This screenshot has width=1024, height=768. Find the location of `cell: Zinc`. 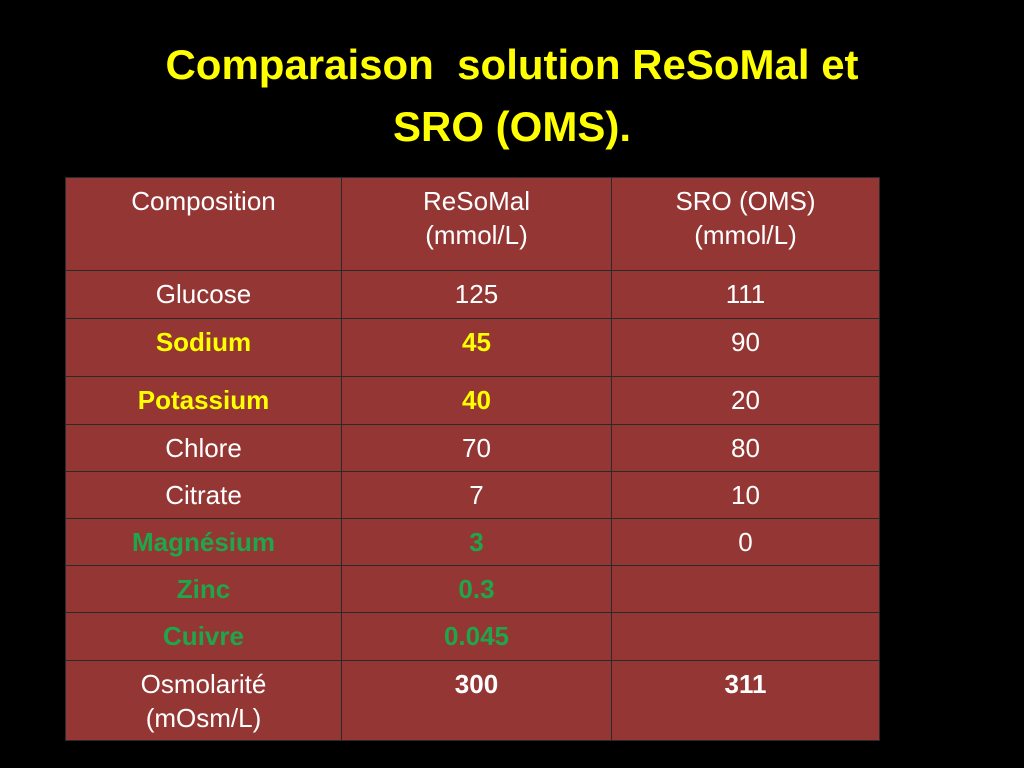

cell: Zinc is located at coordinates (203, 589).